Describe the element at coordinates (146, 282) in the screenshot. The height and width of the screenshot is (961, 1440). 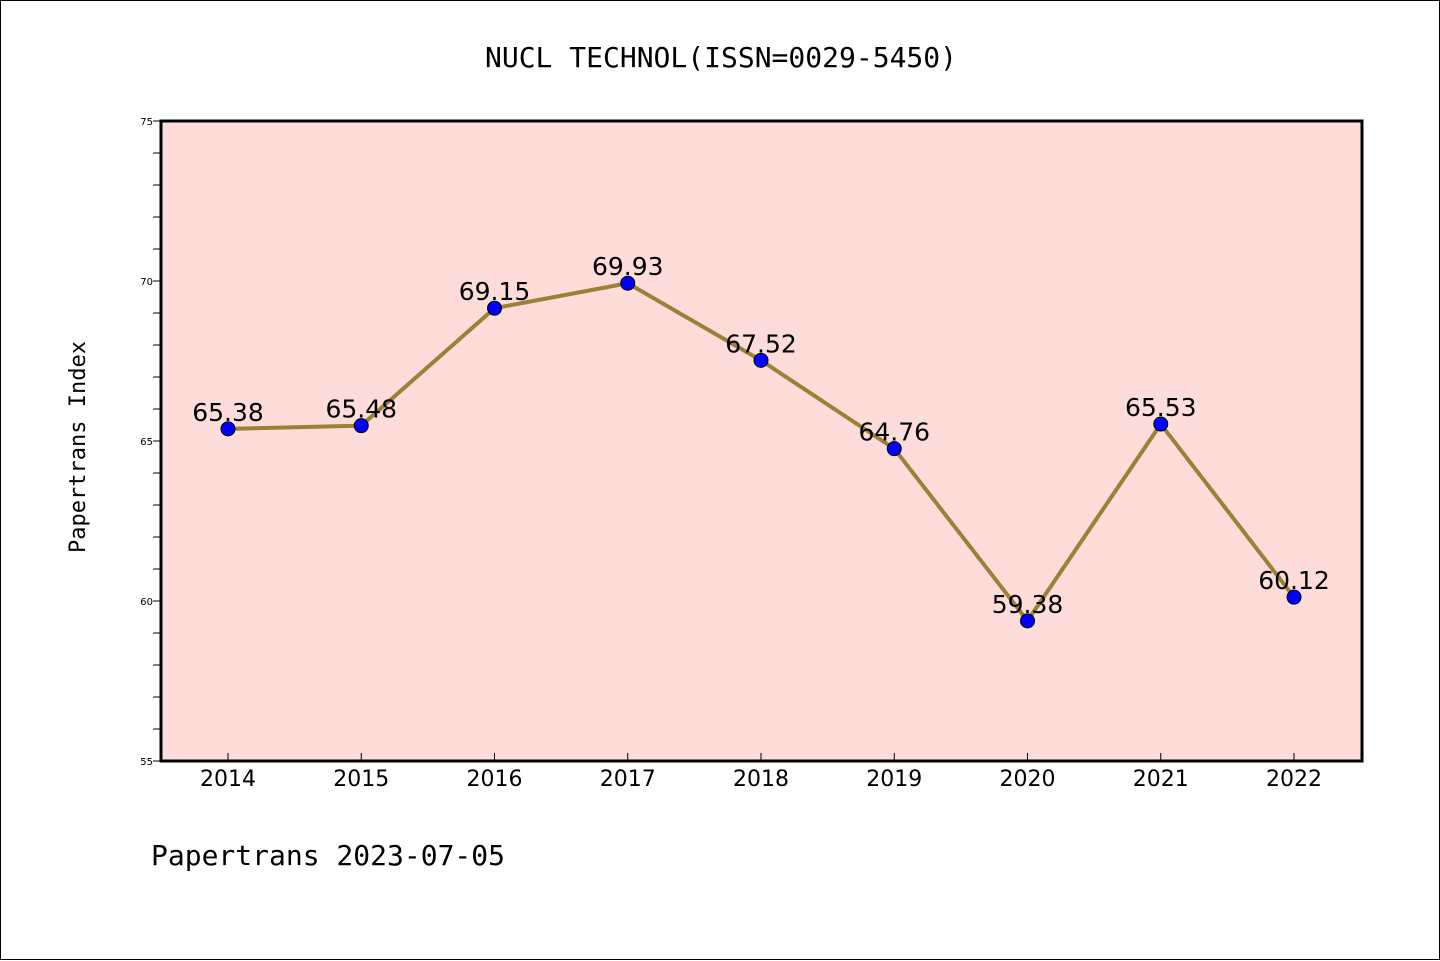
I see `y-tick-label: 70` at that location.